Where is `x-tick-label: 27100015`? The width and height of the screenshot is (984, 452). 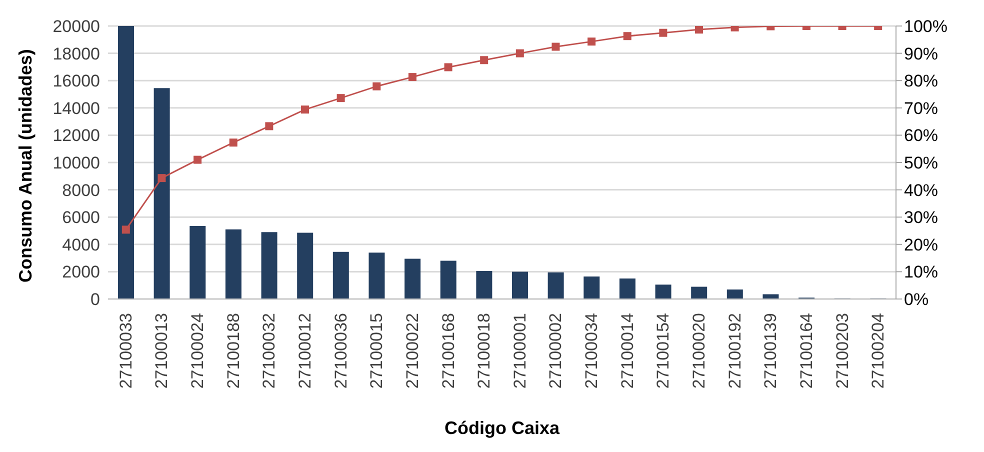
x-tick-label: 27100015 is located at coordinates (376, 351).